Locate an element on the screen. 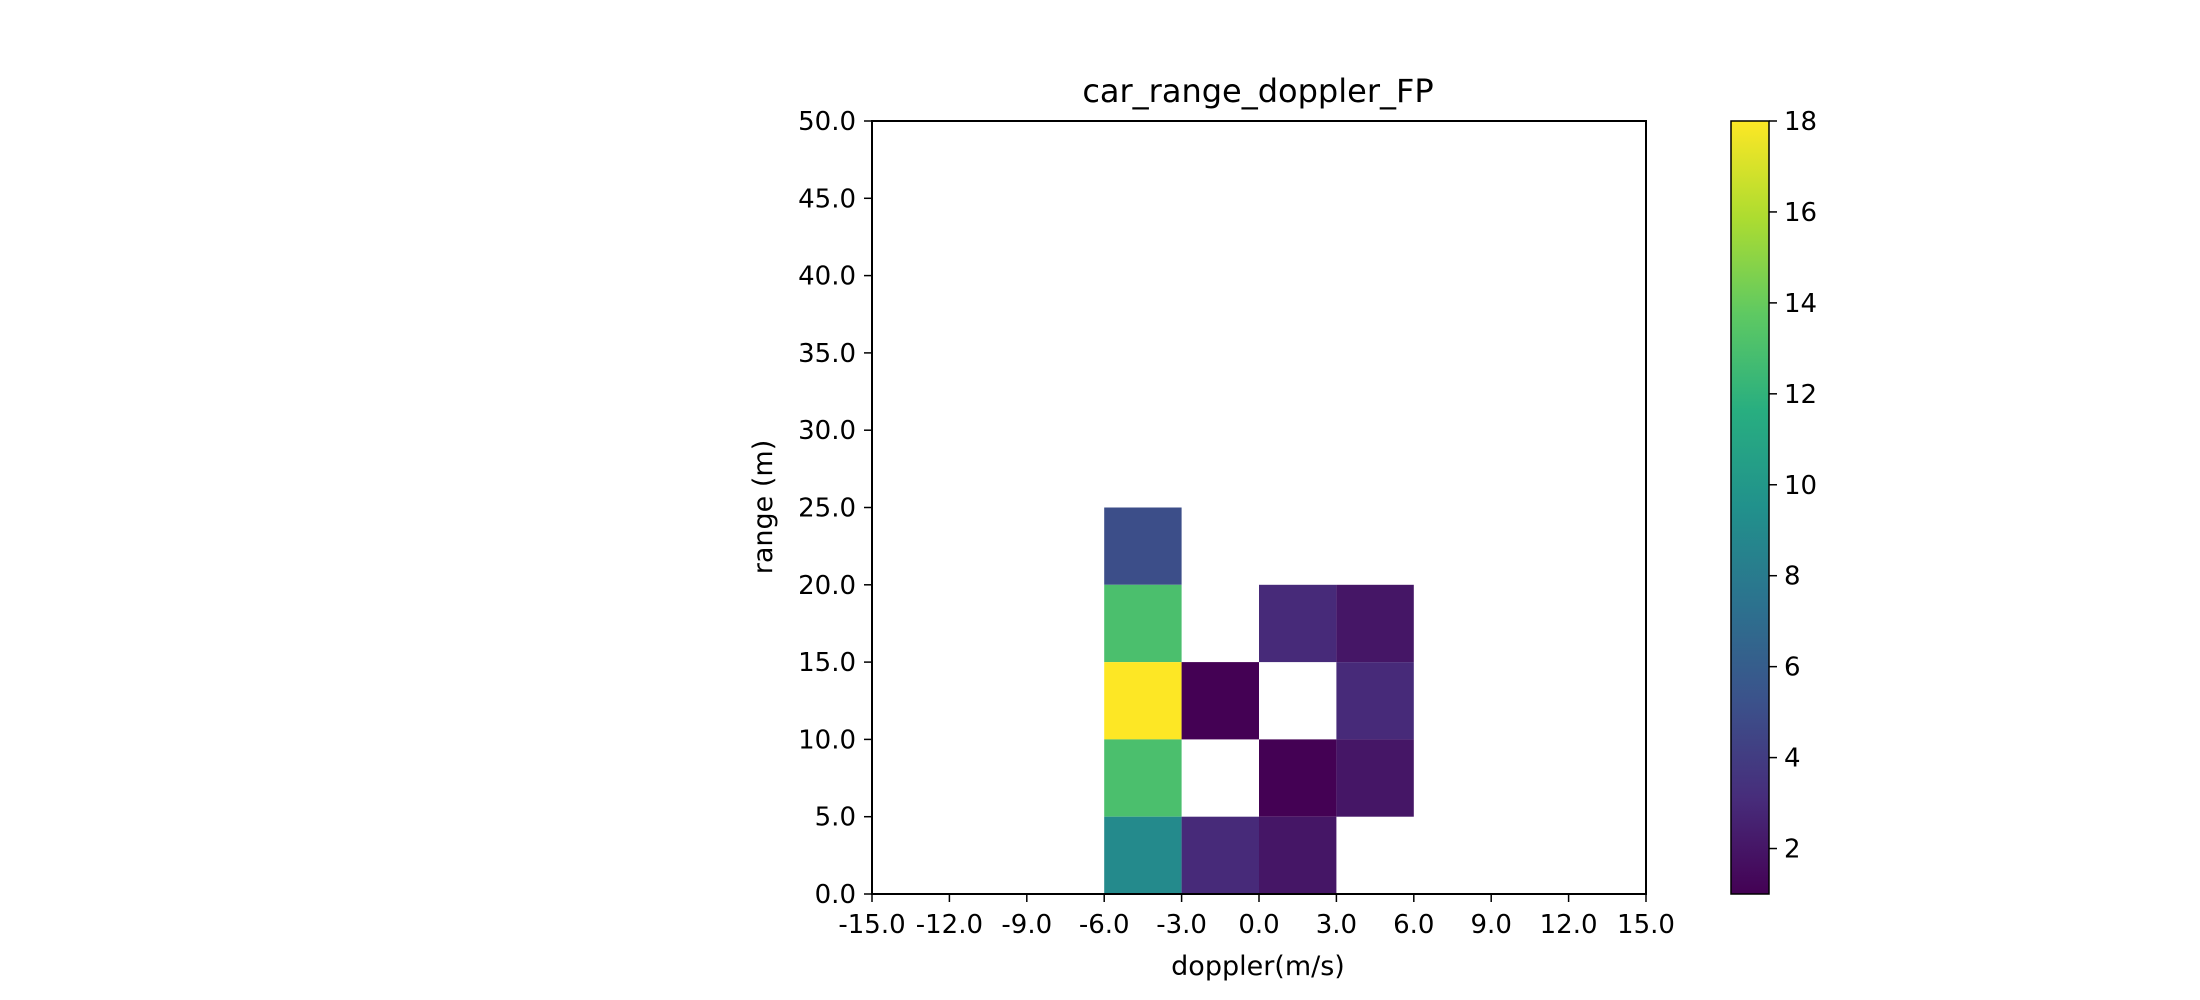  x-tick-label: -12.0 is located at coordinates (949, 925).